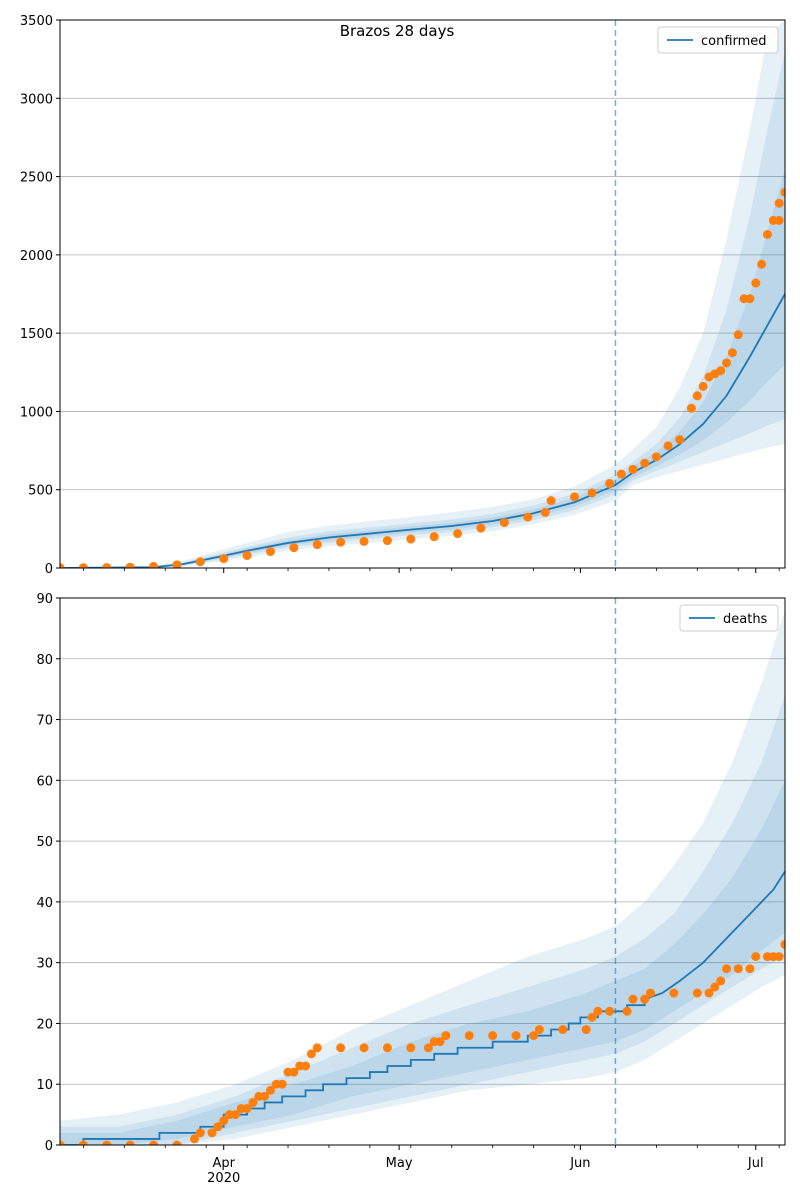 The image size is (800, 1200). I want to click on y-tick-label: 40, so click(44, 903).